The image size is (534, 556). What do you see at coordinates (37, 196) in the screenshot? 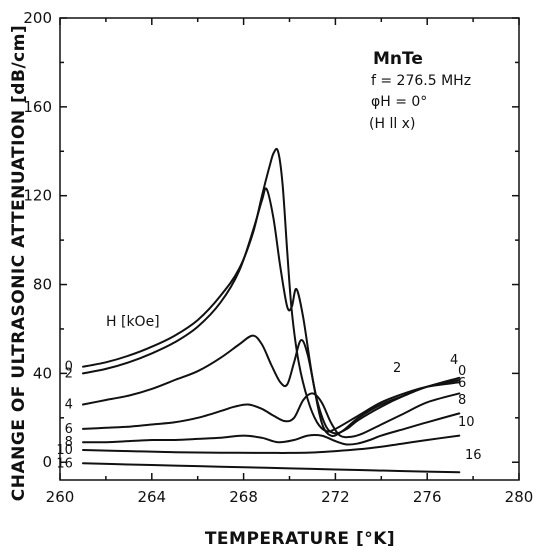
I see `y-tick-label: 120` at bounding box center [37, 196].